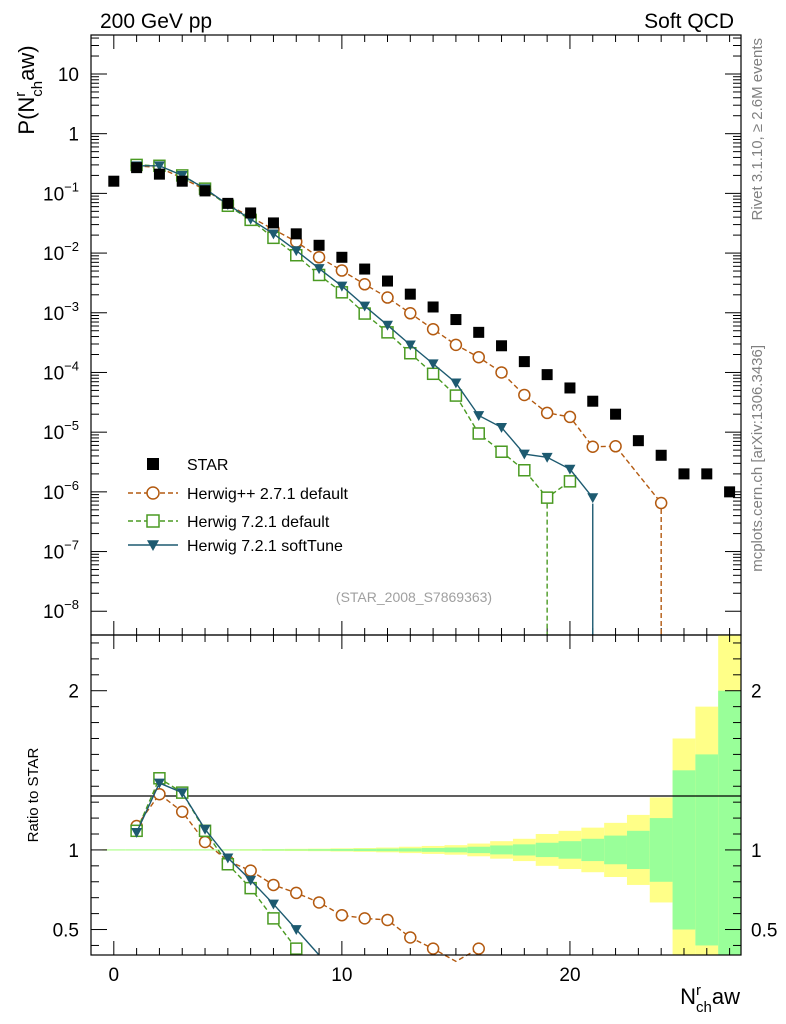 Image resolution: width=786 pixels, height=1024 pixels. I want to click on legend-item-herwig-7-2-1-default: Herwig 7.2.1 default, so click(229, 522).